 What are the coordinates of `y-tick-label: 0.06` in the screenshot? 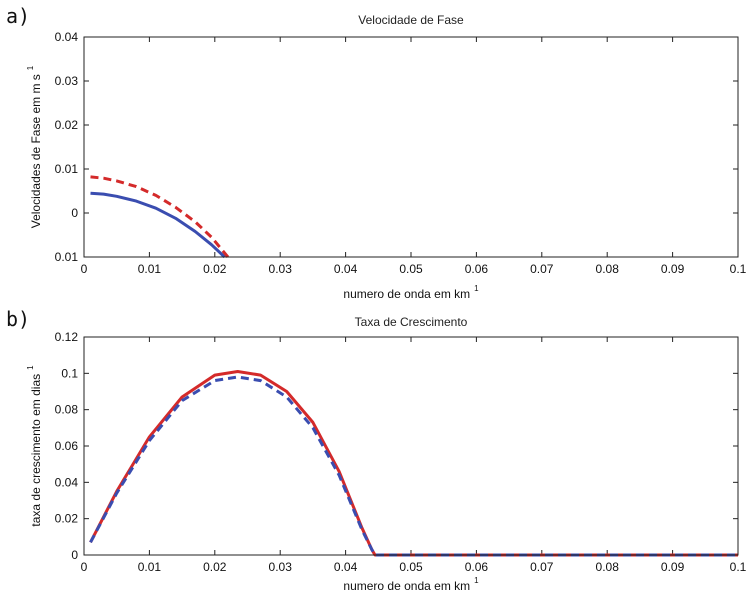 It's located at (67, 446).